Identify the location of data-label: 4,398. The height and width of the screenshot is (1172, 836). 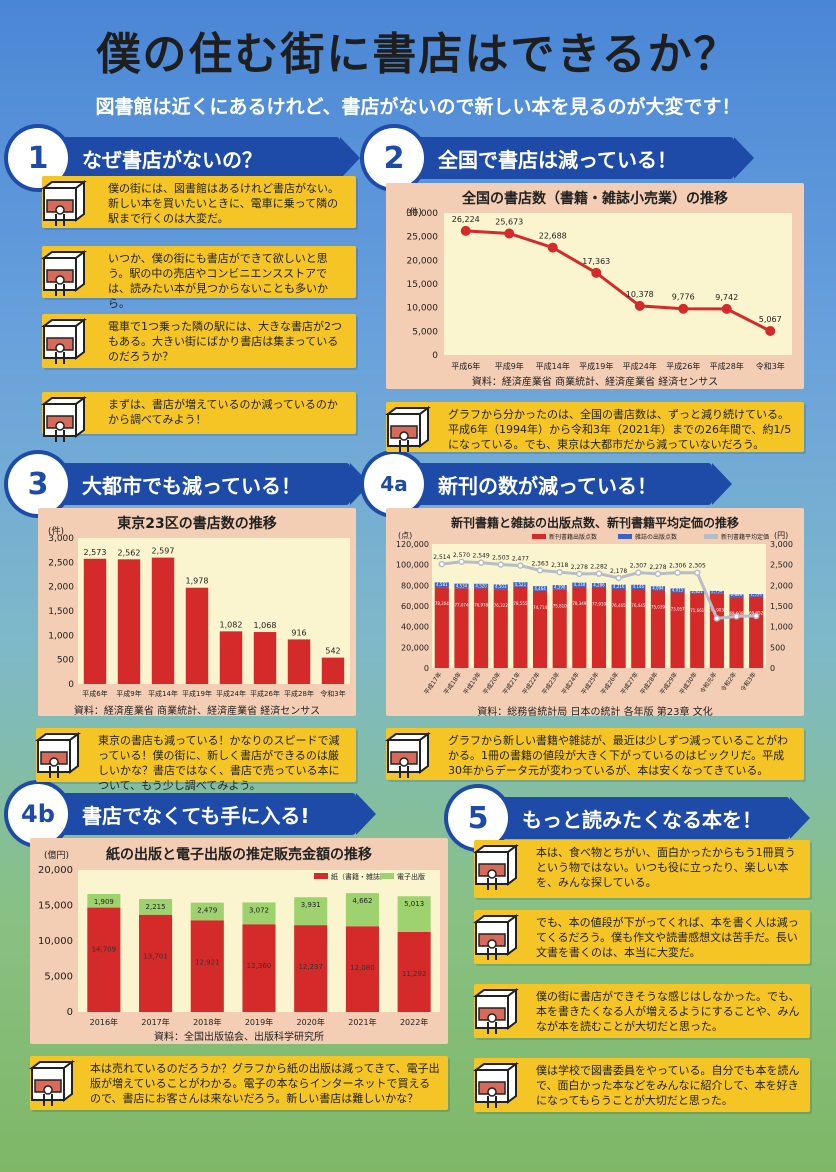
(560, 587).